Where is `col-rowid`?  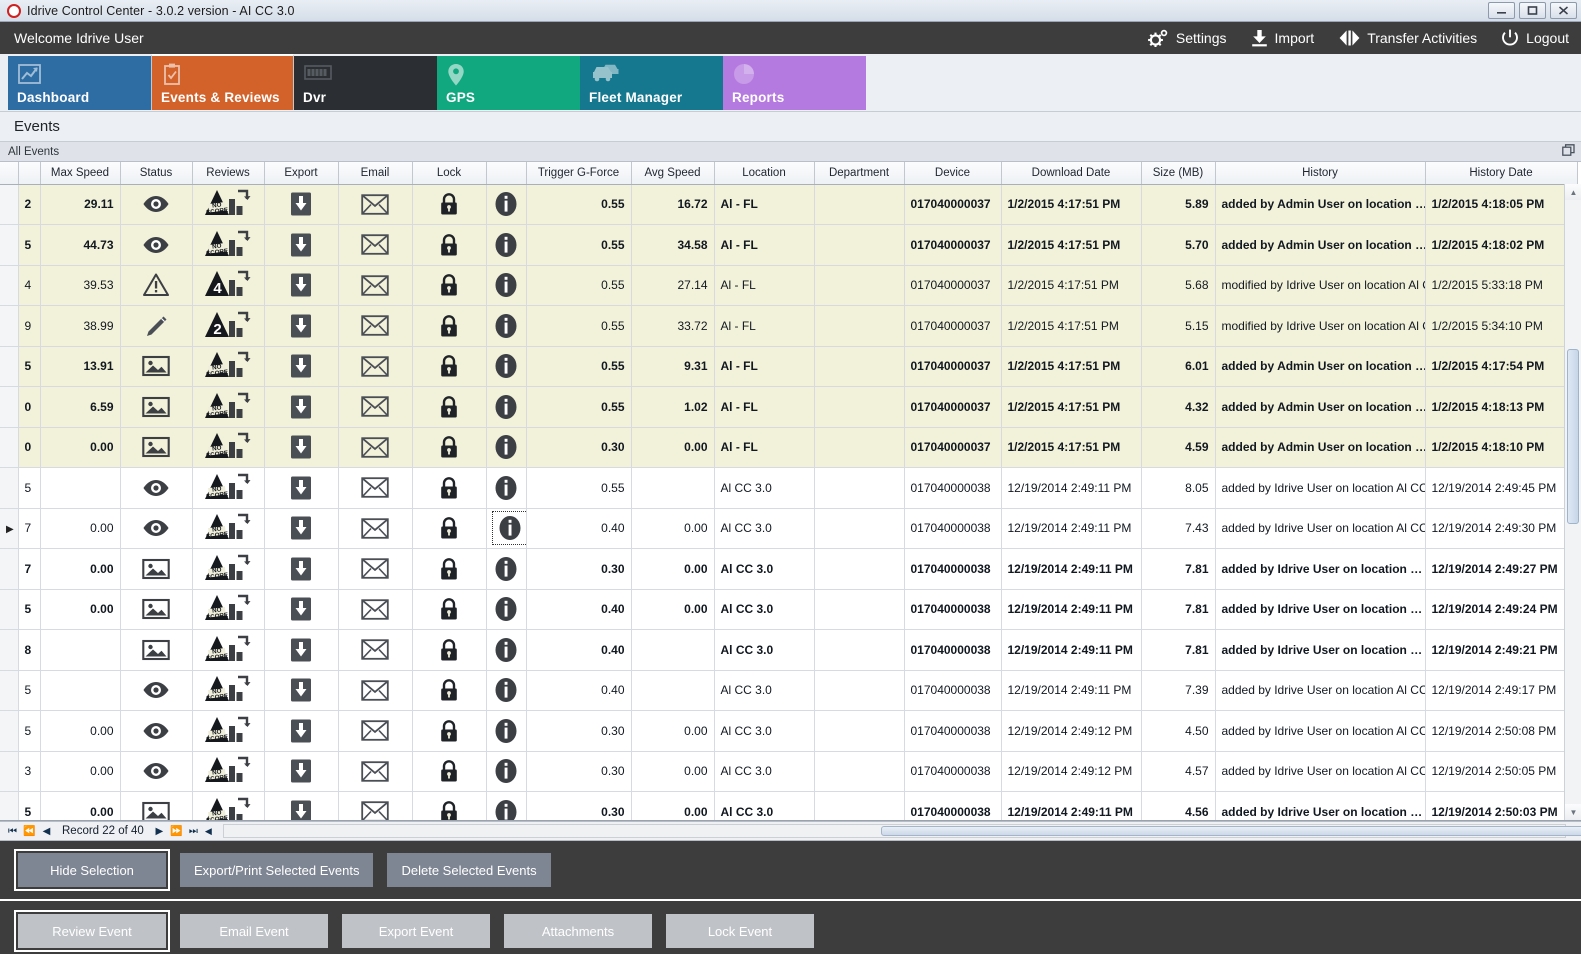
col-rowid is located at coordinates (29, 173).